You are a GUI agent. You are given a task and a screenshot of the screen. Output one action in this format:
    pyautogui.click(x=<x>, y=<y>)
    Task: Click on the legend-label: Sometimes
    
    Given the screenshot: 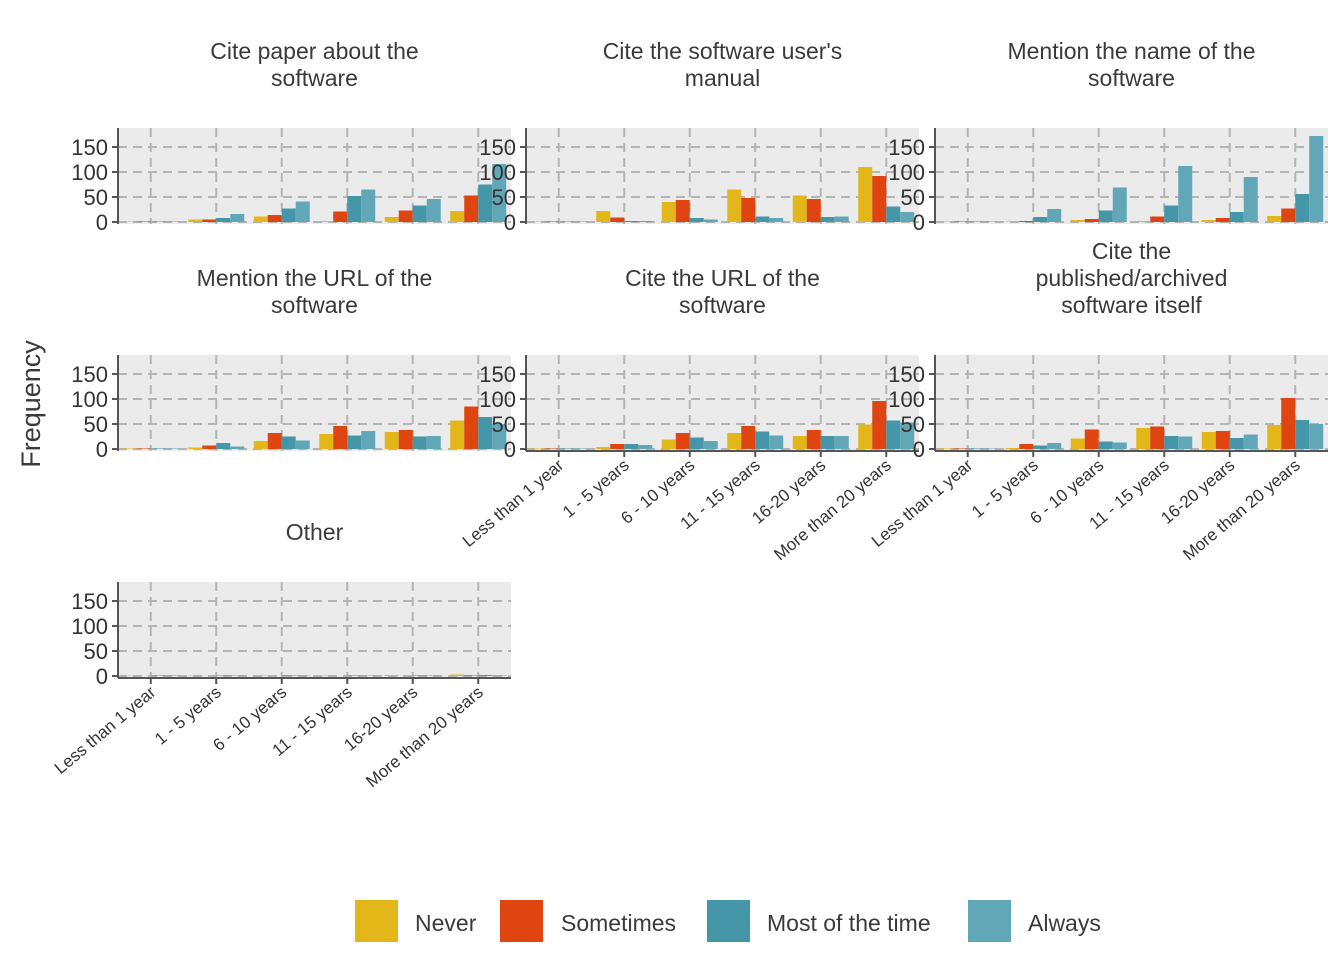 What is the action you would take?
    pyautogui.click(x=618, y=923)
    